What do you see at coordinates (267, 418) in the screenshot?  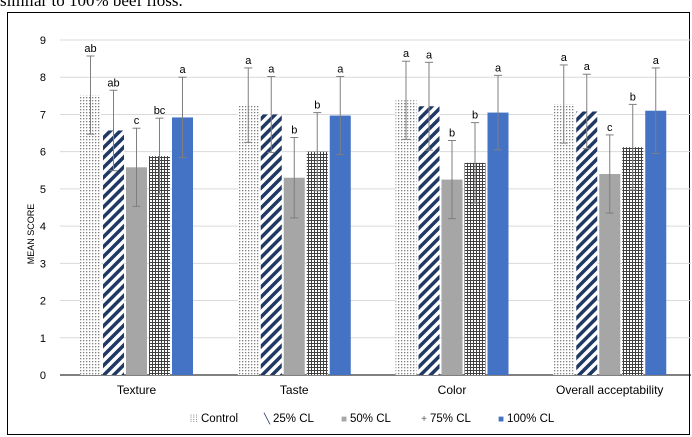 I see `legend-marker: ╲` at bounding box center [267, 418].